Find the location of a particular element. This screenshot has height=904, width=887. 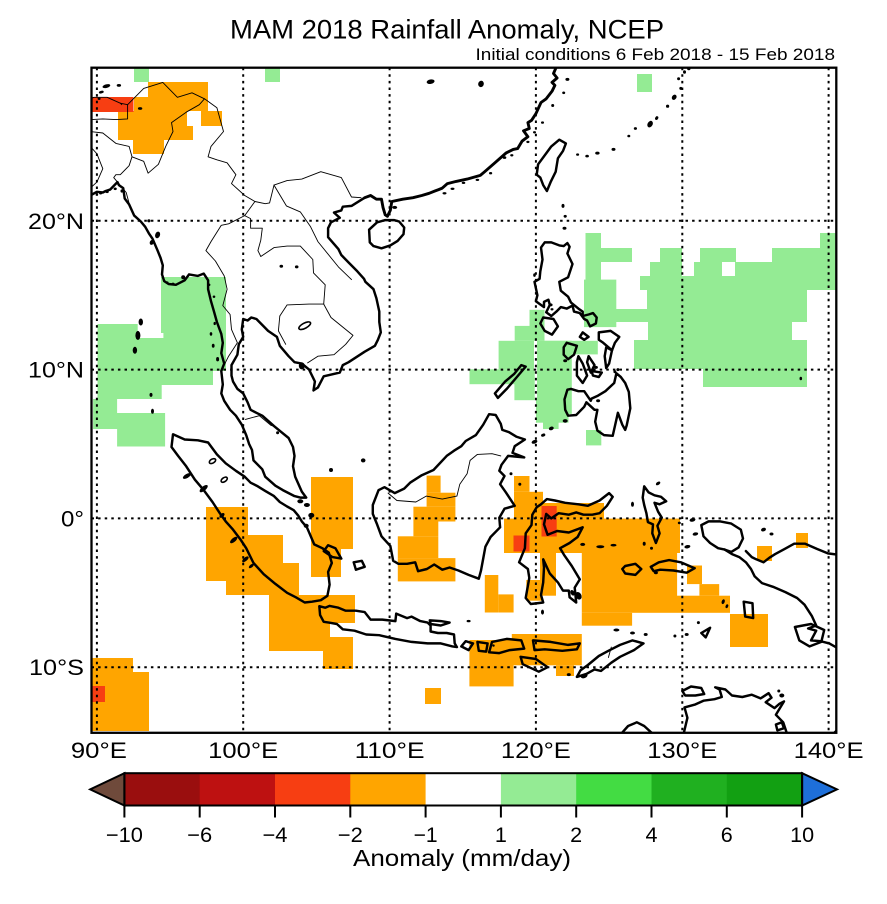

svg-text: 10°N is located at coordinates (56, 370).